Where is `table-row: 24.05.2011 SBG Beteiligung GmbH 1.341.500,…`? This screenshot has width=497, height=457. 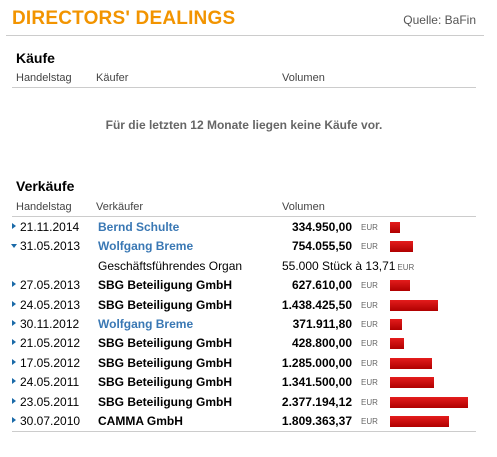 table-row: 24.05.2011 SBG Beteiligung GmbH 1.341.500,… is located at coordinates (244, 382).